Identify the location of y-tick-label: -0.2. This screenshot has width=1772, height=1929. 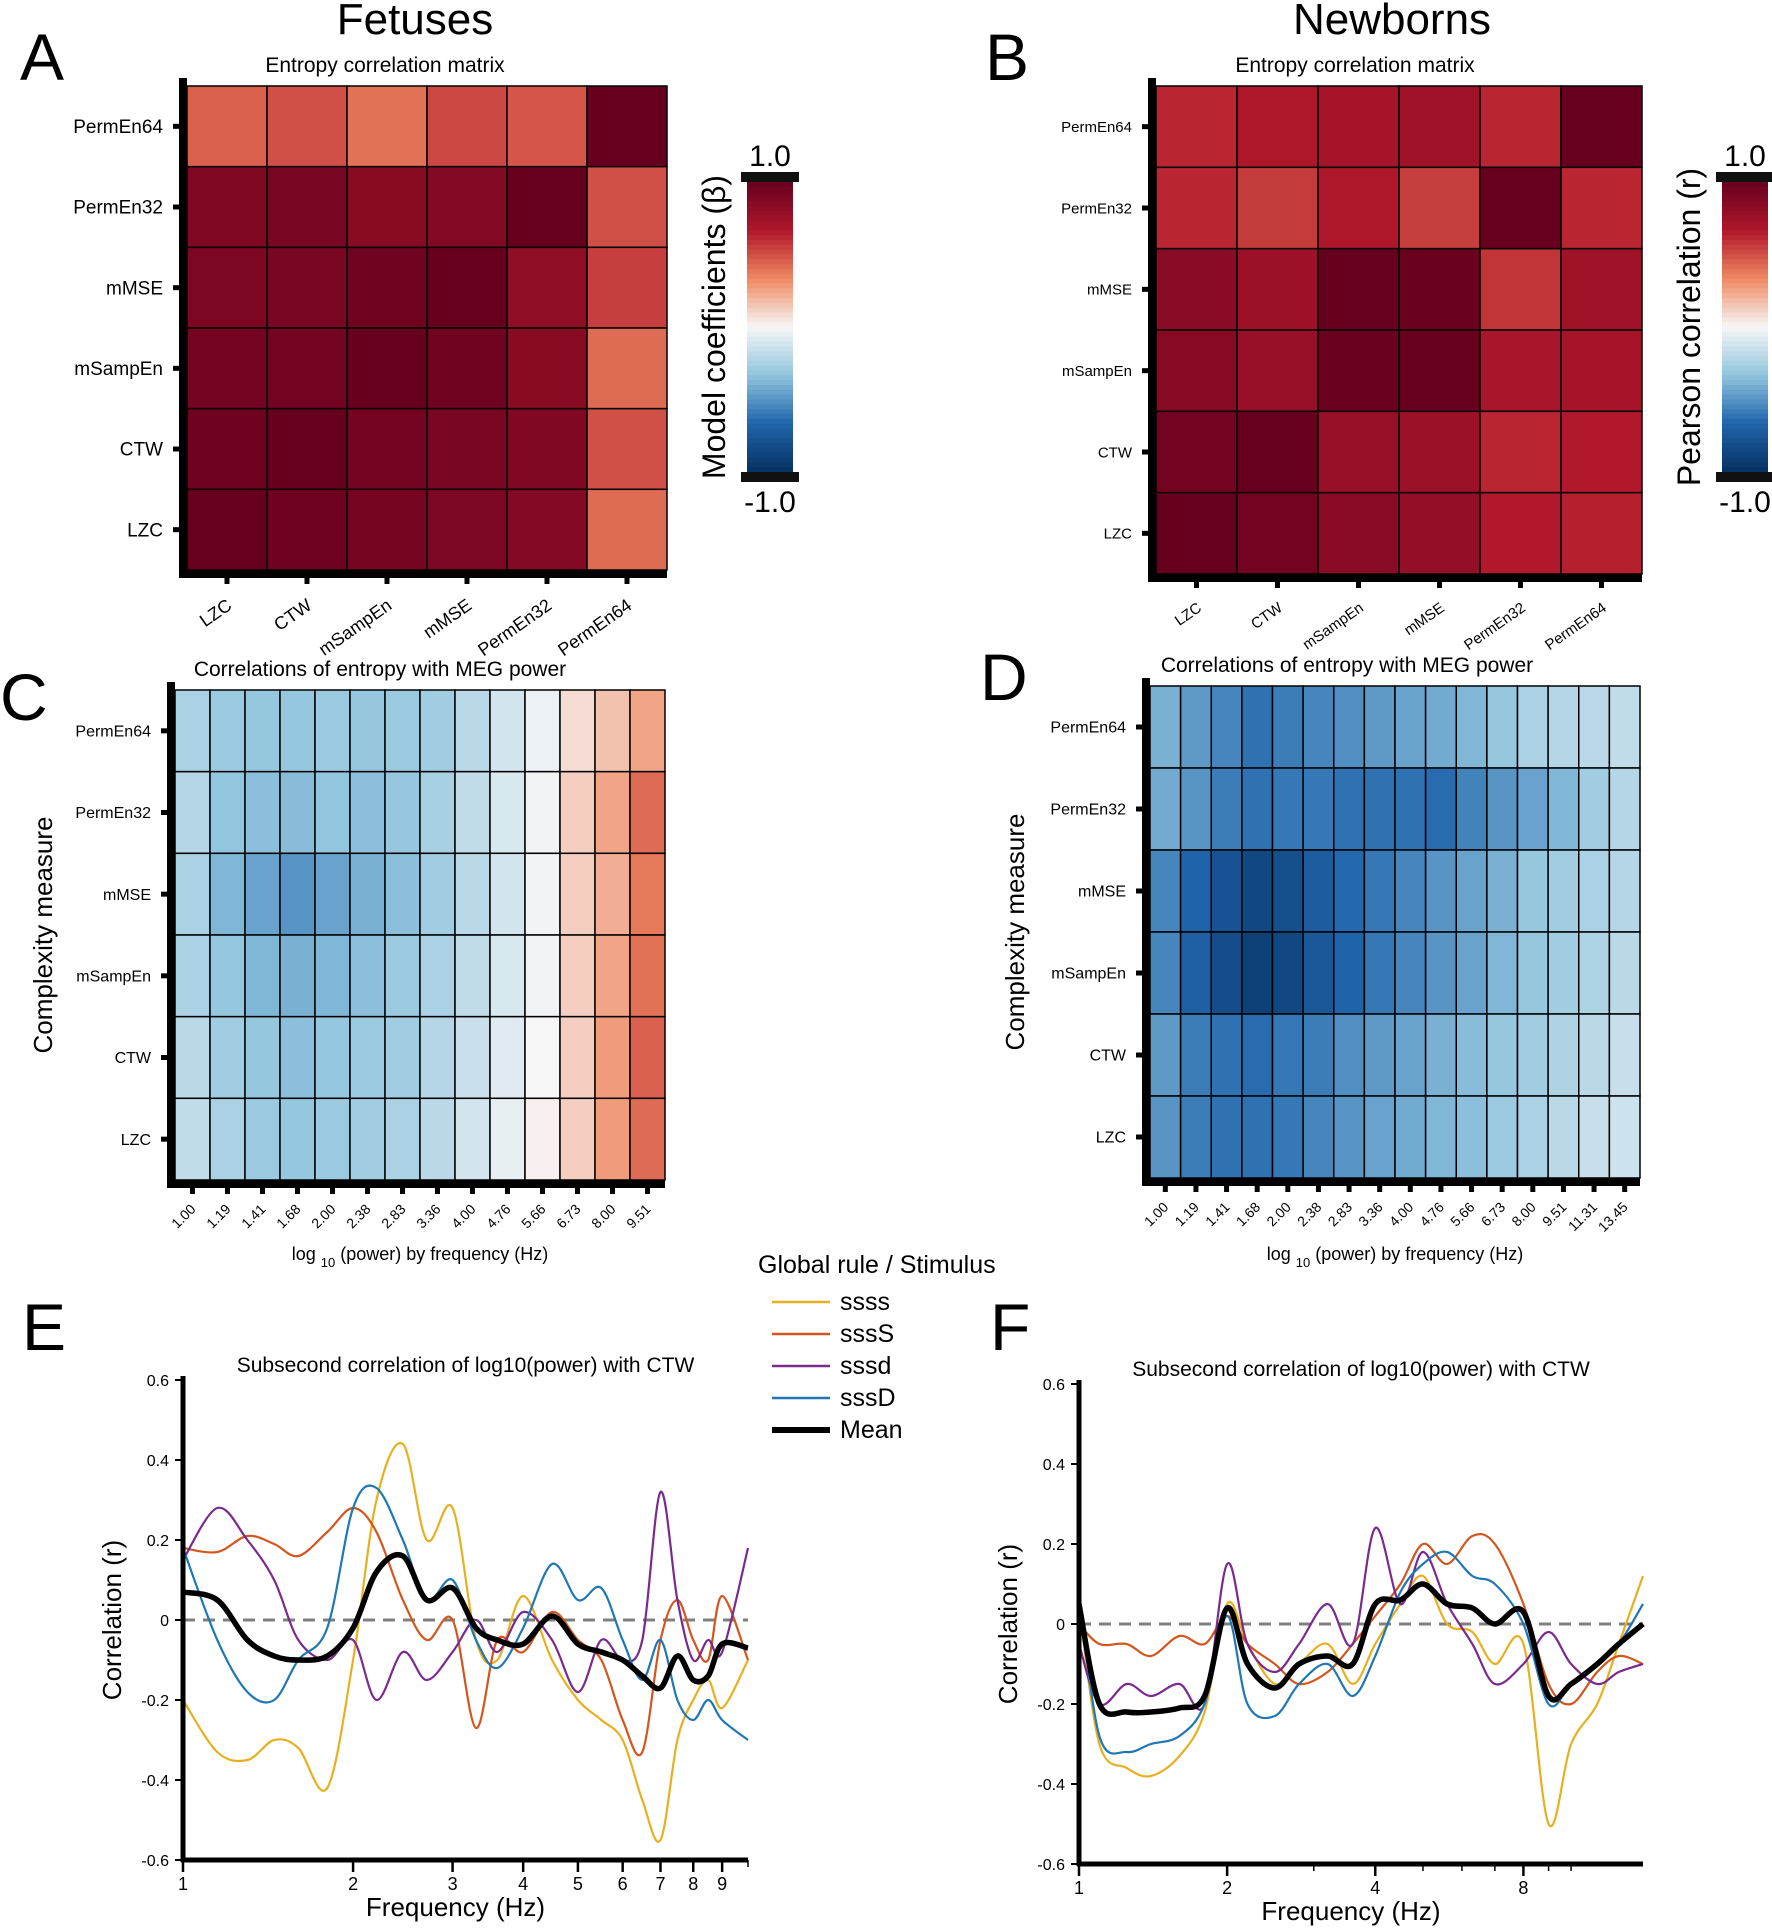
(1051, 1705).